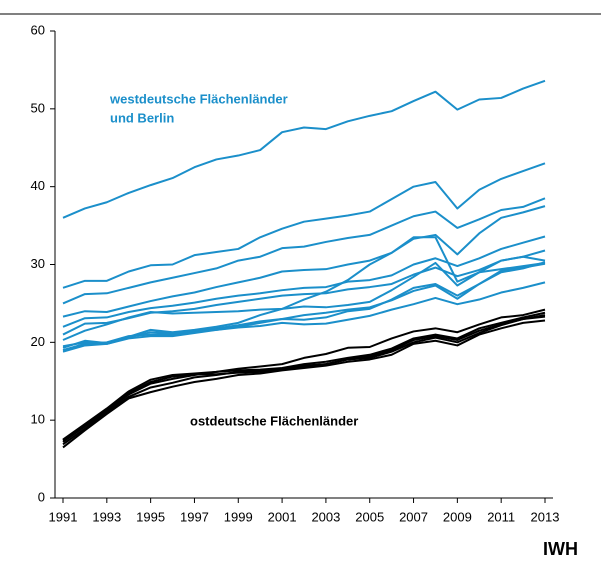  I want to click on x-tick-label: 1995, so click(150, 516).